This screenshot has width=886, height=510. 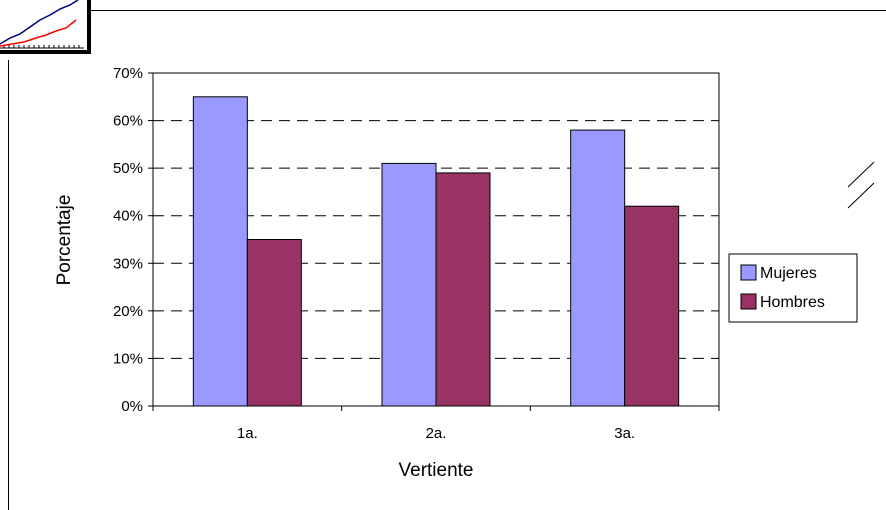 I want to click on decorative-slash, so click(x=861, y=174).